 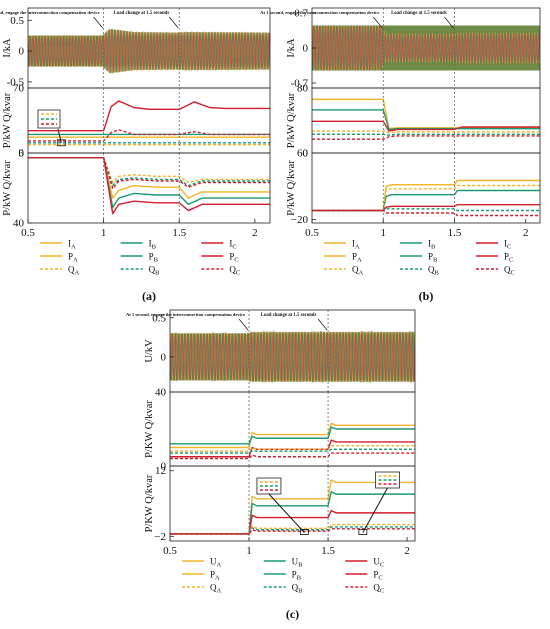 I want to click on waveform-phase-C, so click(x=149, y=51).